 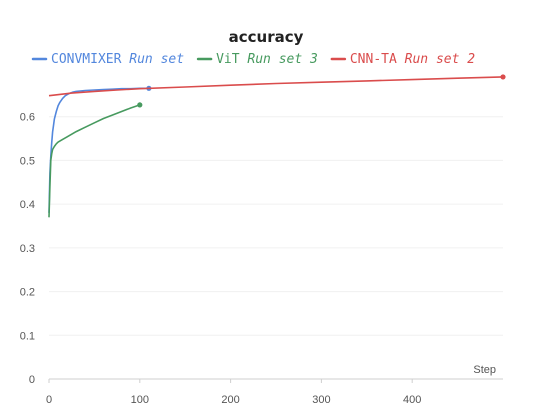 I want to click on legend-entry-0: CONVMIXER Run set, so click(x=117, y=59).